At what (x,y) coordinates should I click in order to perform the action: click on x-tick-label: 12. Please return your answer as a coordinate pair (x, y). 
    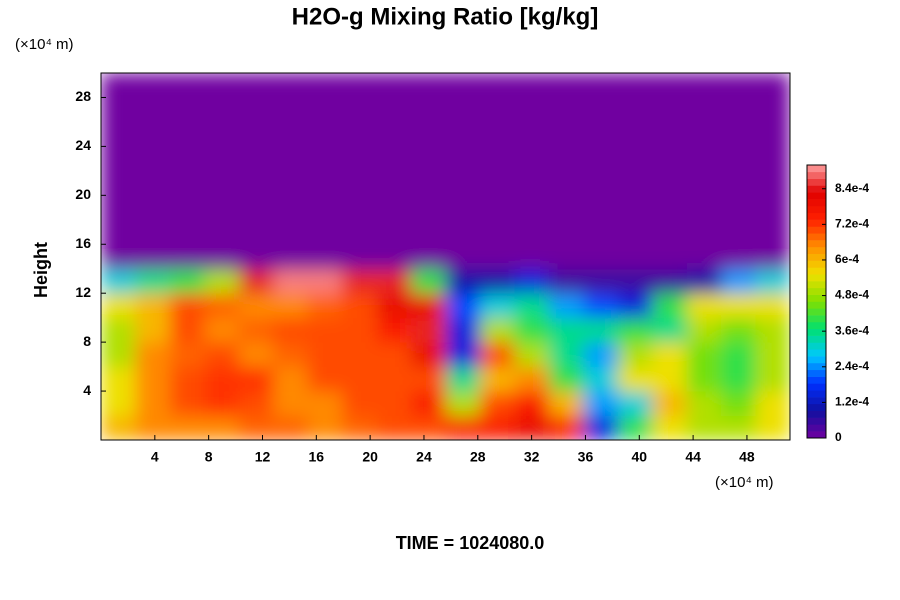
    Looking at the image, I should click on (263, 457).